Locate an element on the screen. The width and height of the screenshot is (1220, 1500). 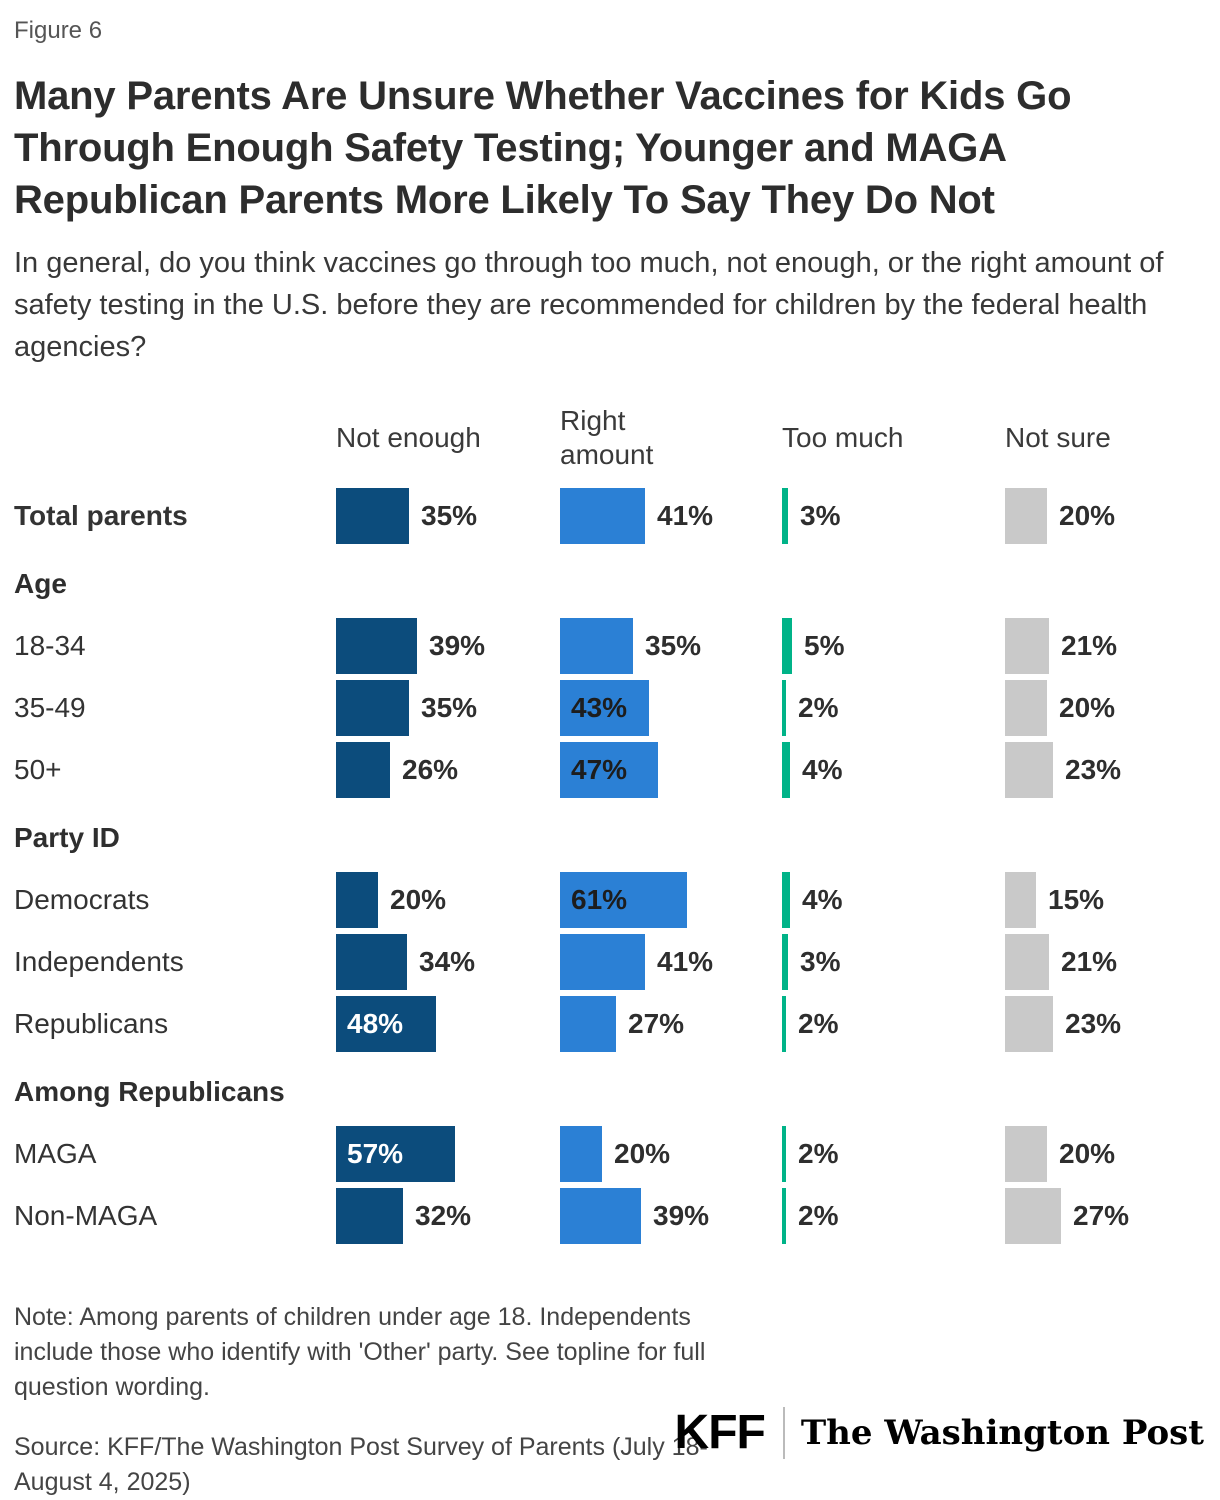
section-row: Age is located at coordinates (610, 584).